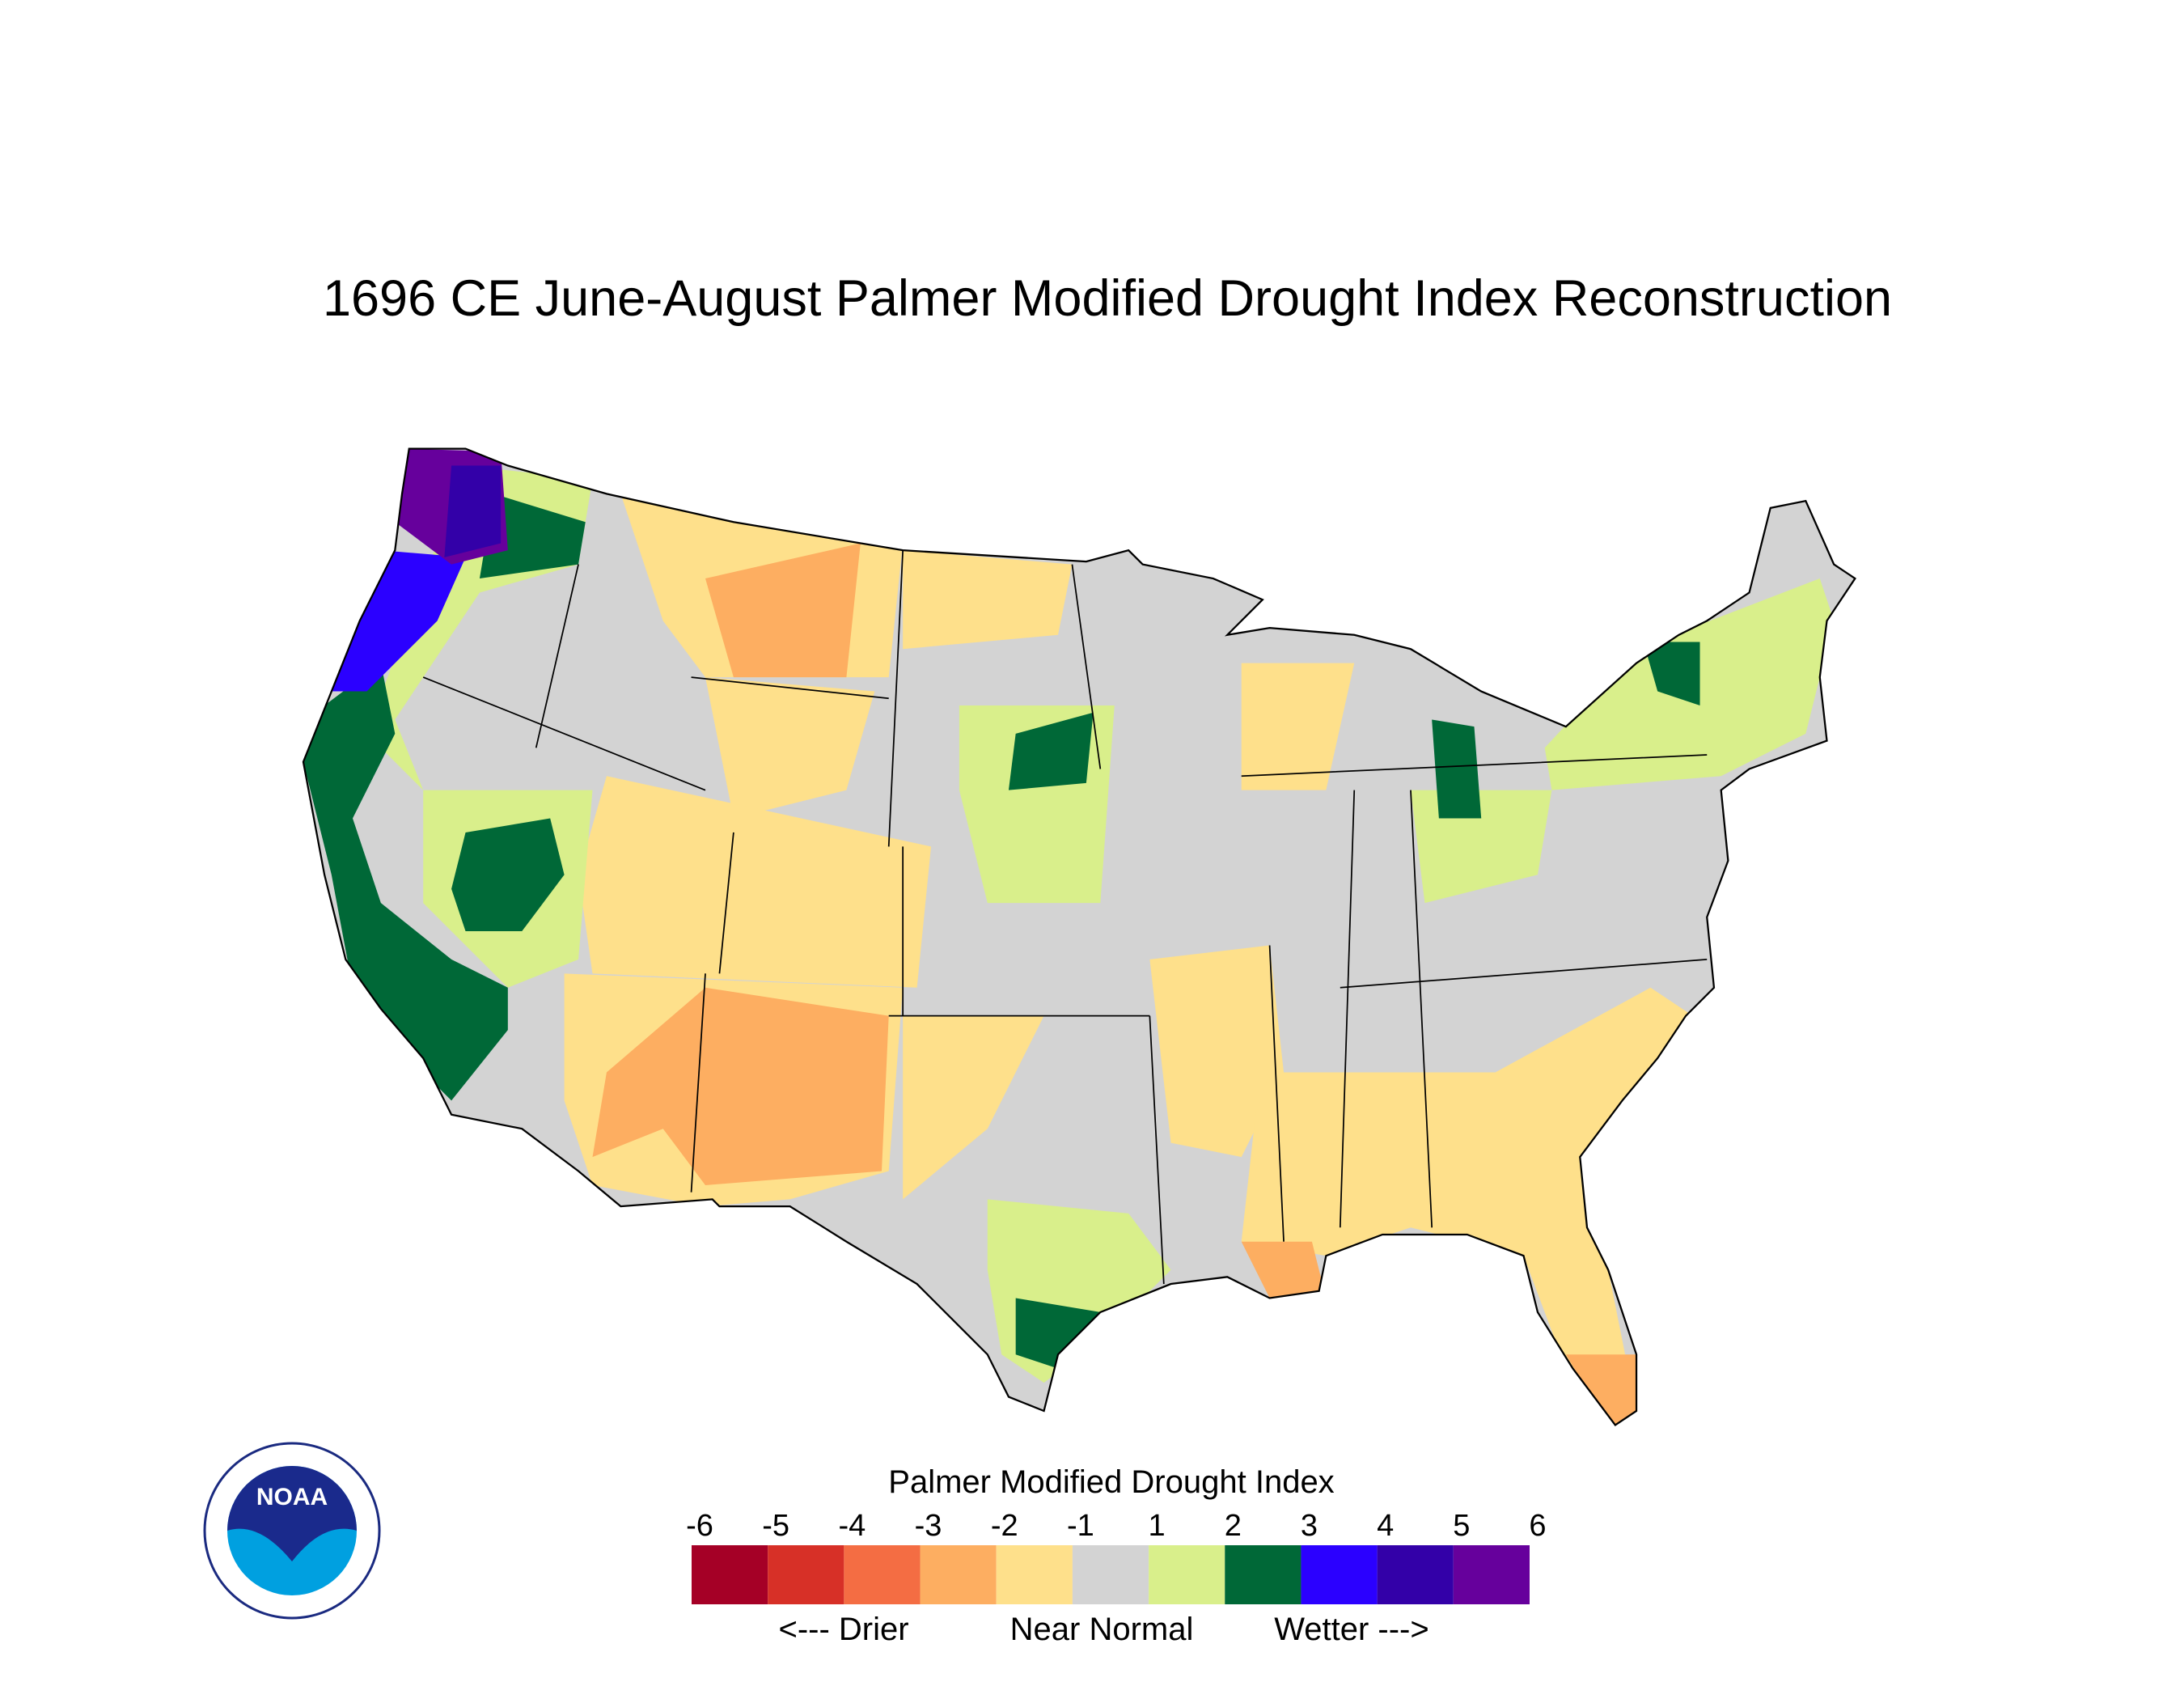 The image size is (2184, 1703). I want to click on legend-caption: Near Normal, so click(1102, 1629).